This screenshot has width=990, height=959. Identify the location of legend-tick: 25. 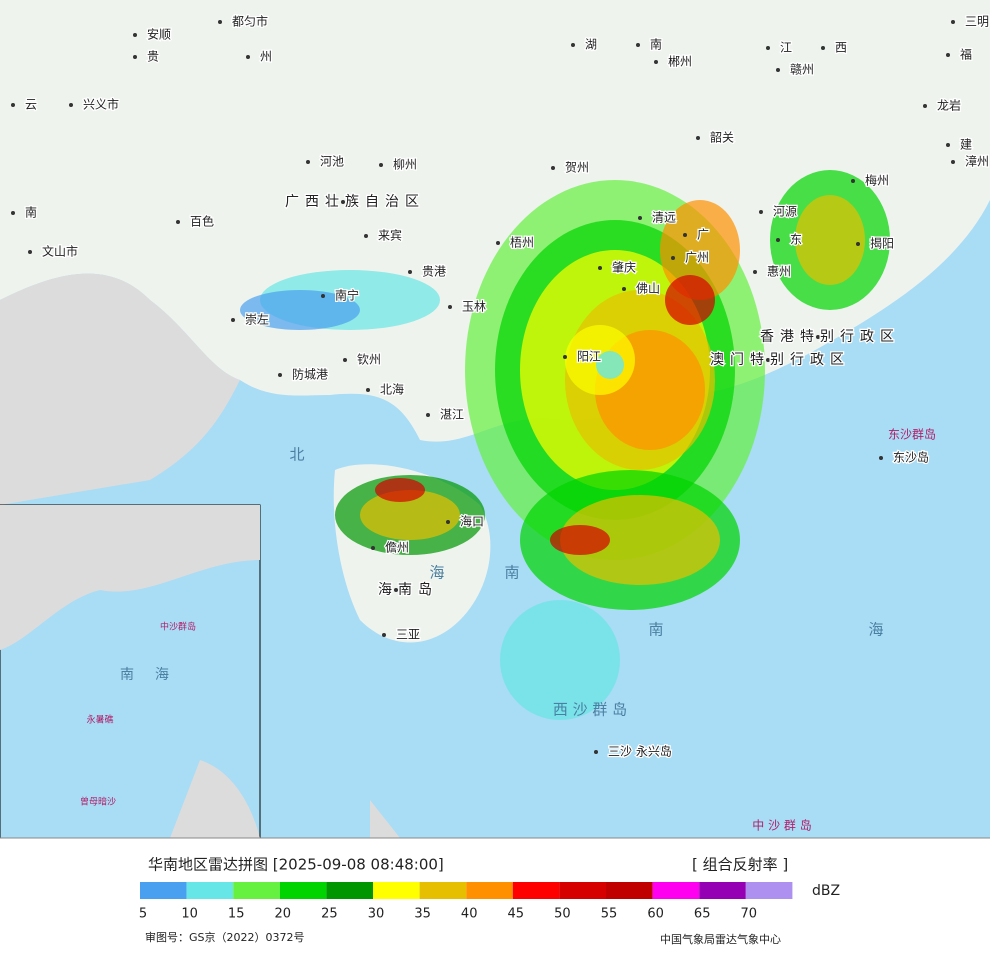
(329, 914).